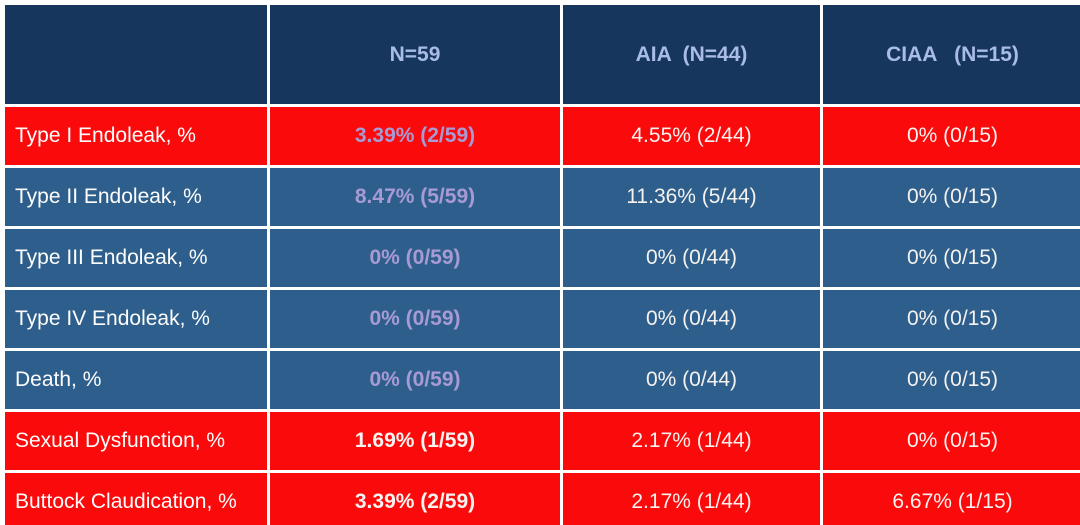 This screenshot has width=1080, height=525. What do you see at coordinates (136, 380) in the screenshot?
I see `row-label-cell: Death, %` at bounding box center [136, 380].